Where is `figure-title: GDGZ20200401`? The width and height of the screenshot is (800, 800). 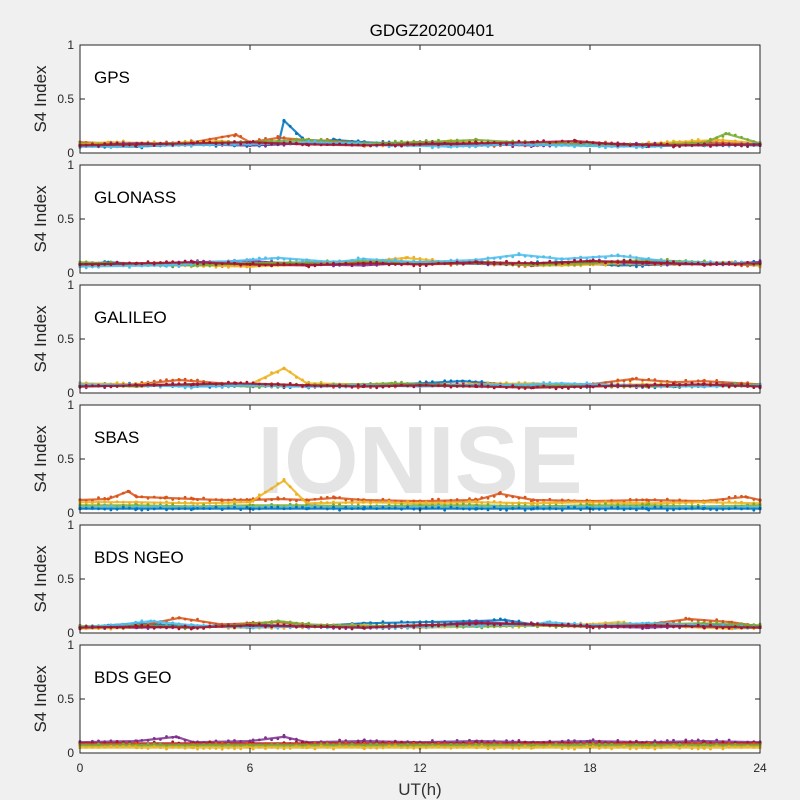
figure-title: GDGZ20200401 is located at coordinates (432, 30).